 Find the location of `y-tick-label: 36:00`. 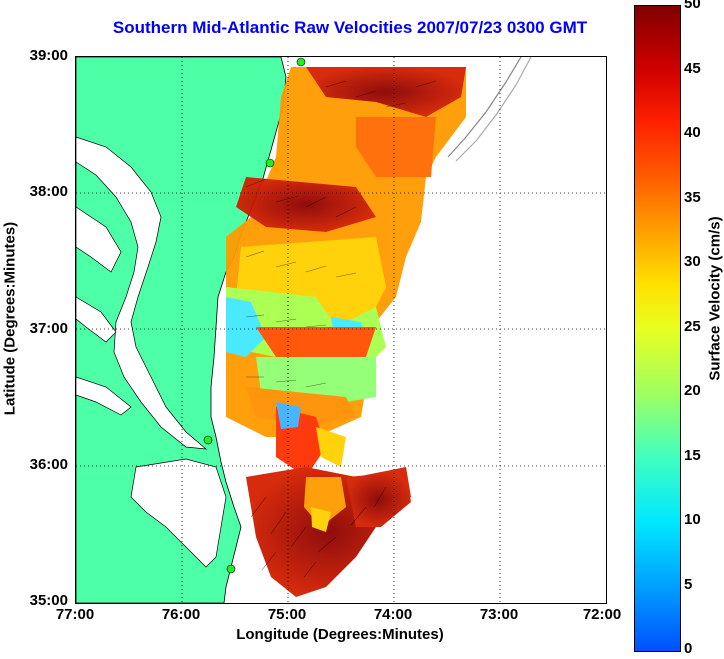

y-tick-label: 36:00 is located at coordinates (48, 464).